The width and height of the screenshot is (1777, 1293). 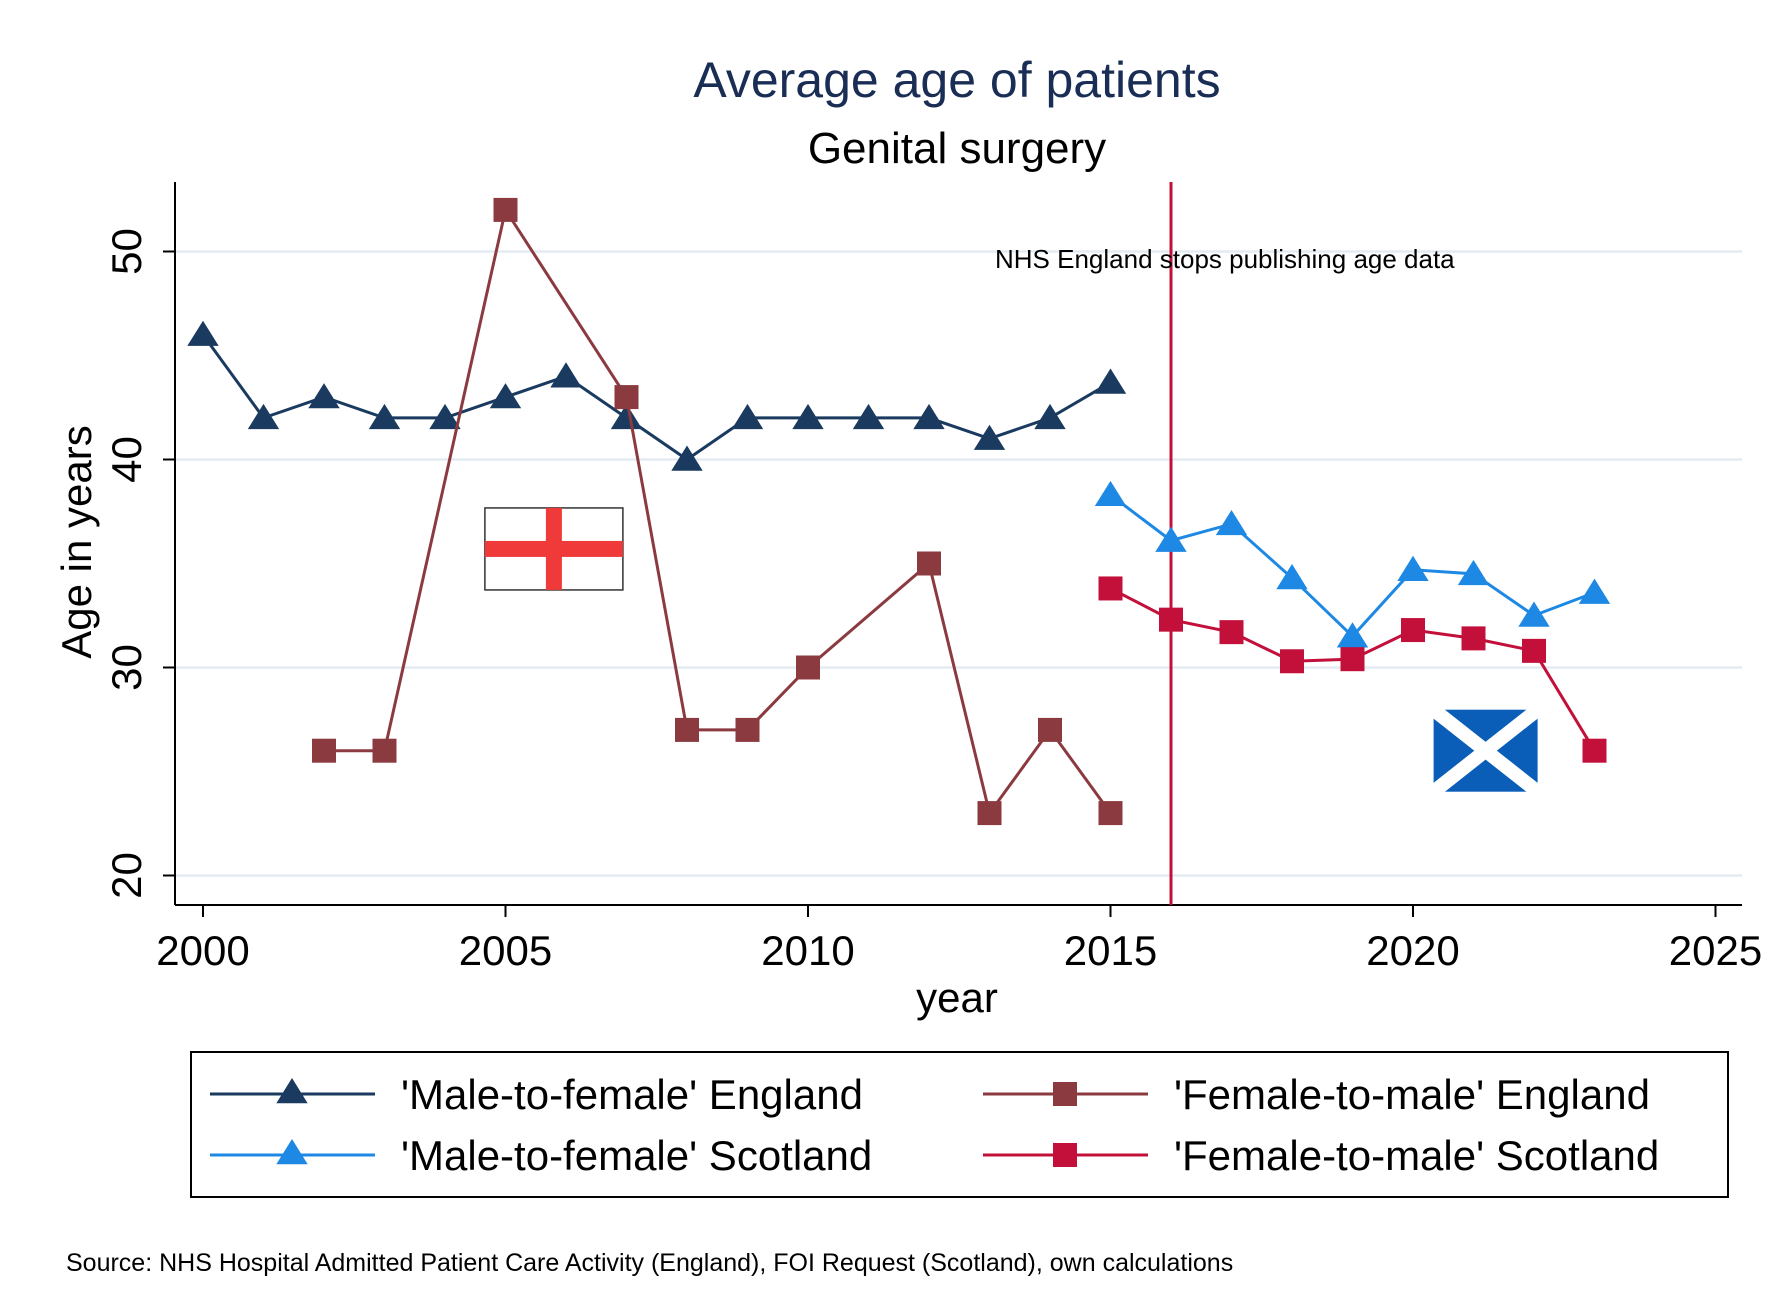 I want to click on y-tick-label-50: 50, so click(x=126, y=251).